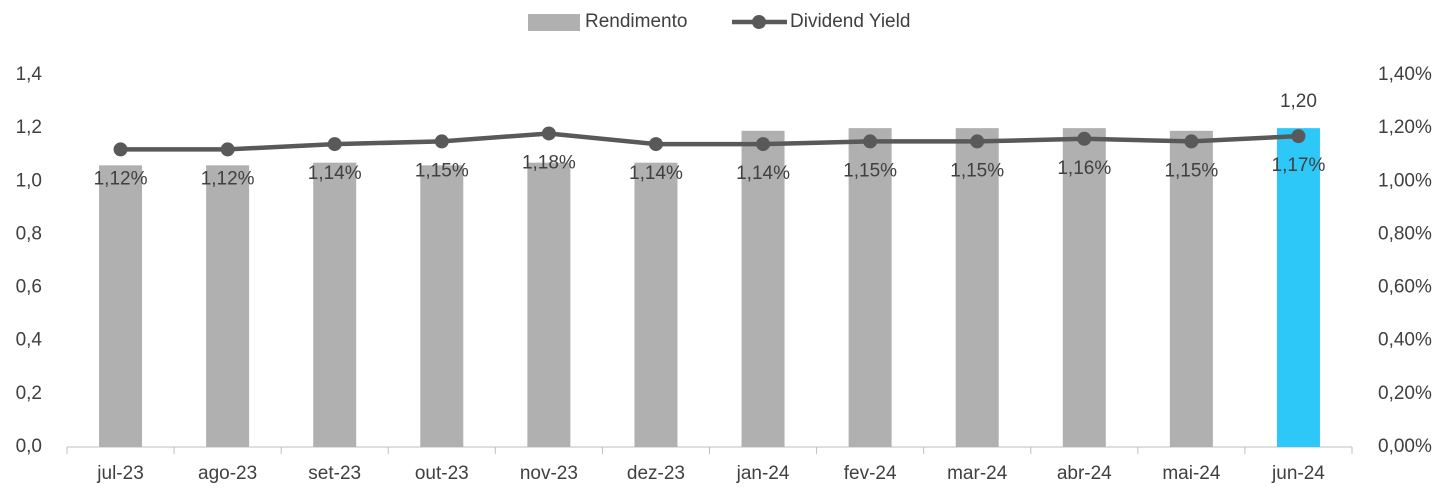 The image size is (1437, 490). What do you see at coordinates (1405, 446) in the screenshot?
I see `y2-tick-label: 0,00%` at bounding box center [1405, 446].